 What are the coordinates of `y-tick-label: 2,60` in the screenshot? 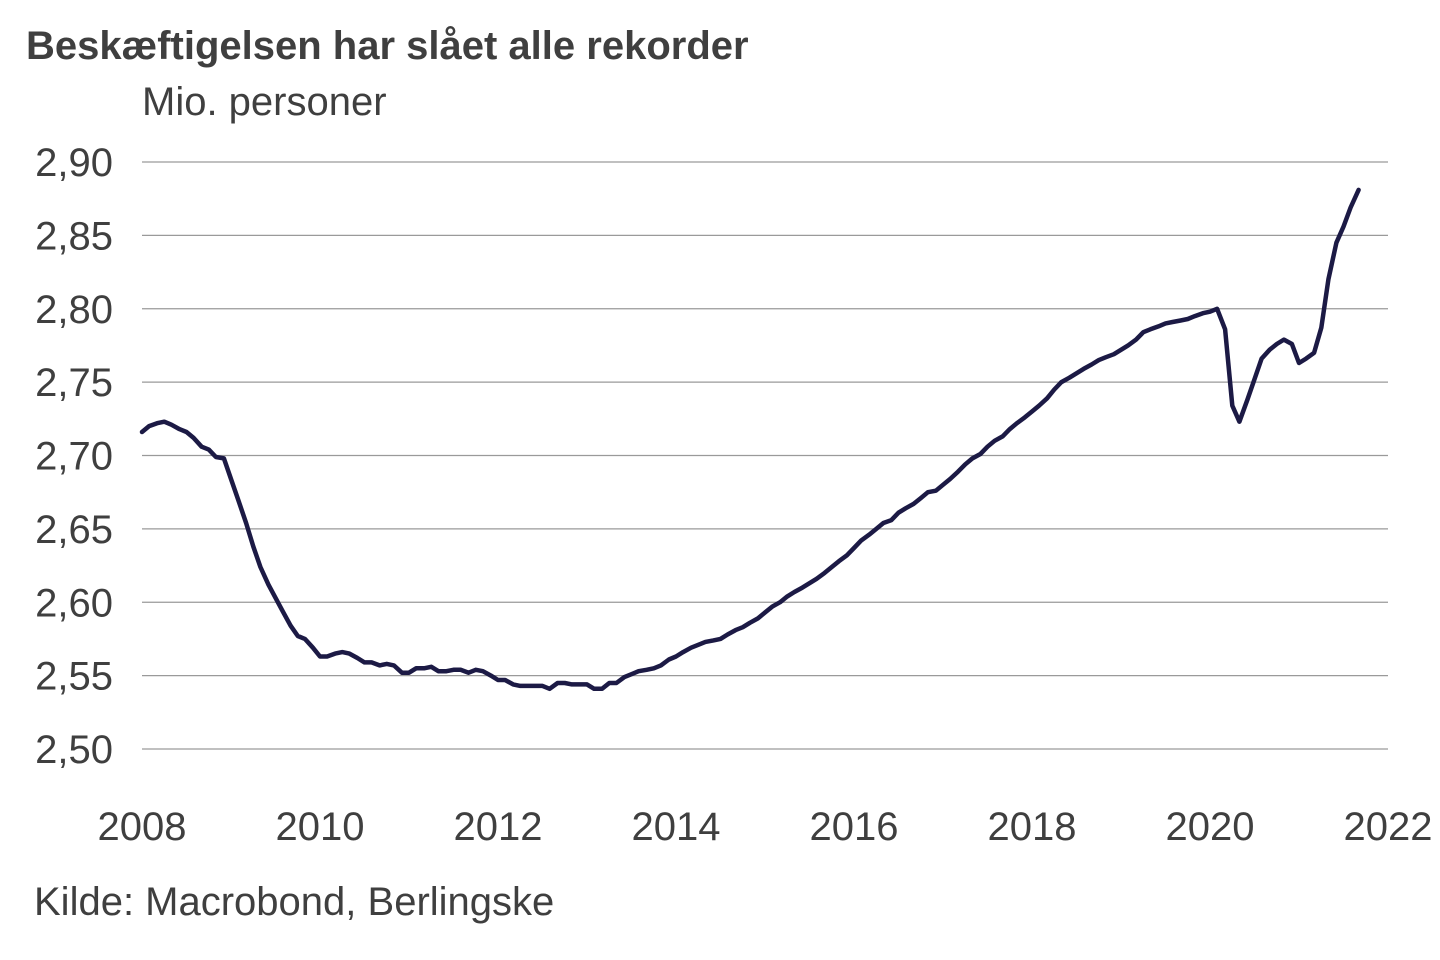 It's located at (74, 603).